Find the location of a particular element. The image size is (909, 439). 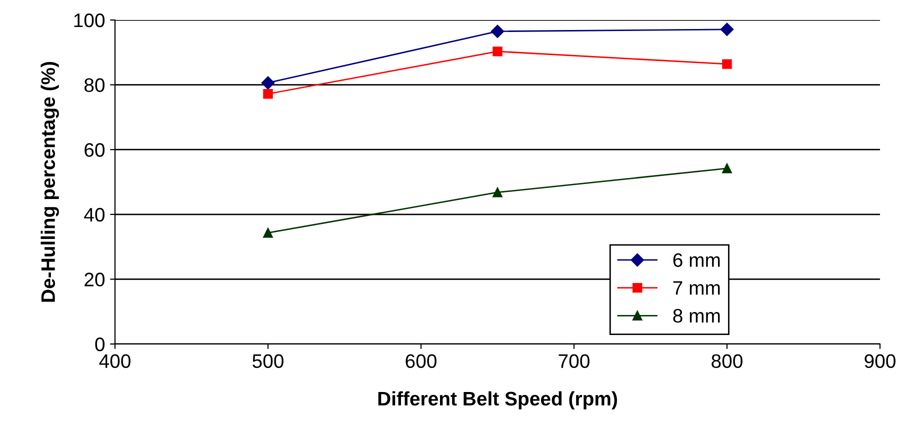

legend-label: 7 mm is located at coordinates (696, 288).